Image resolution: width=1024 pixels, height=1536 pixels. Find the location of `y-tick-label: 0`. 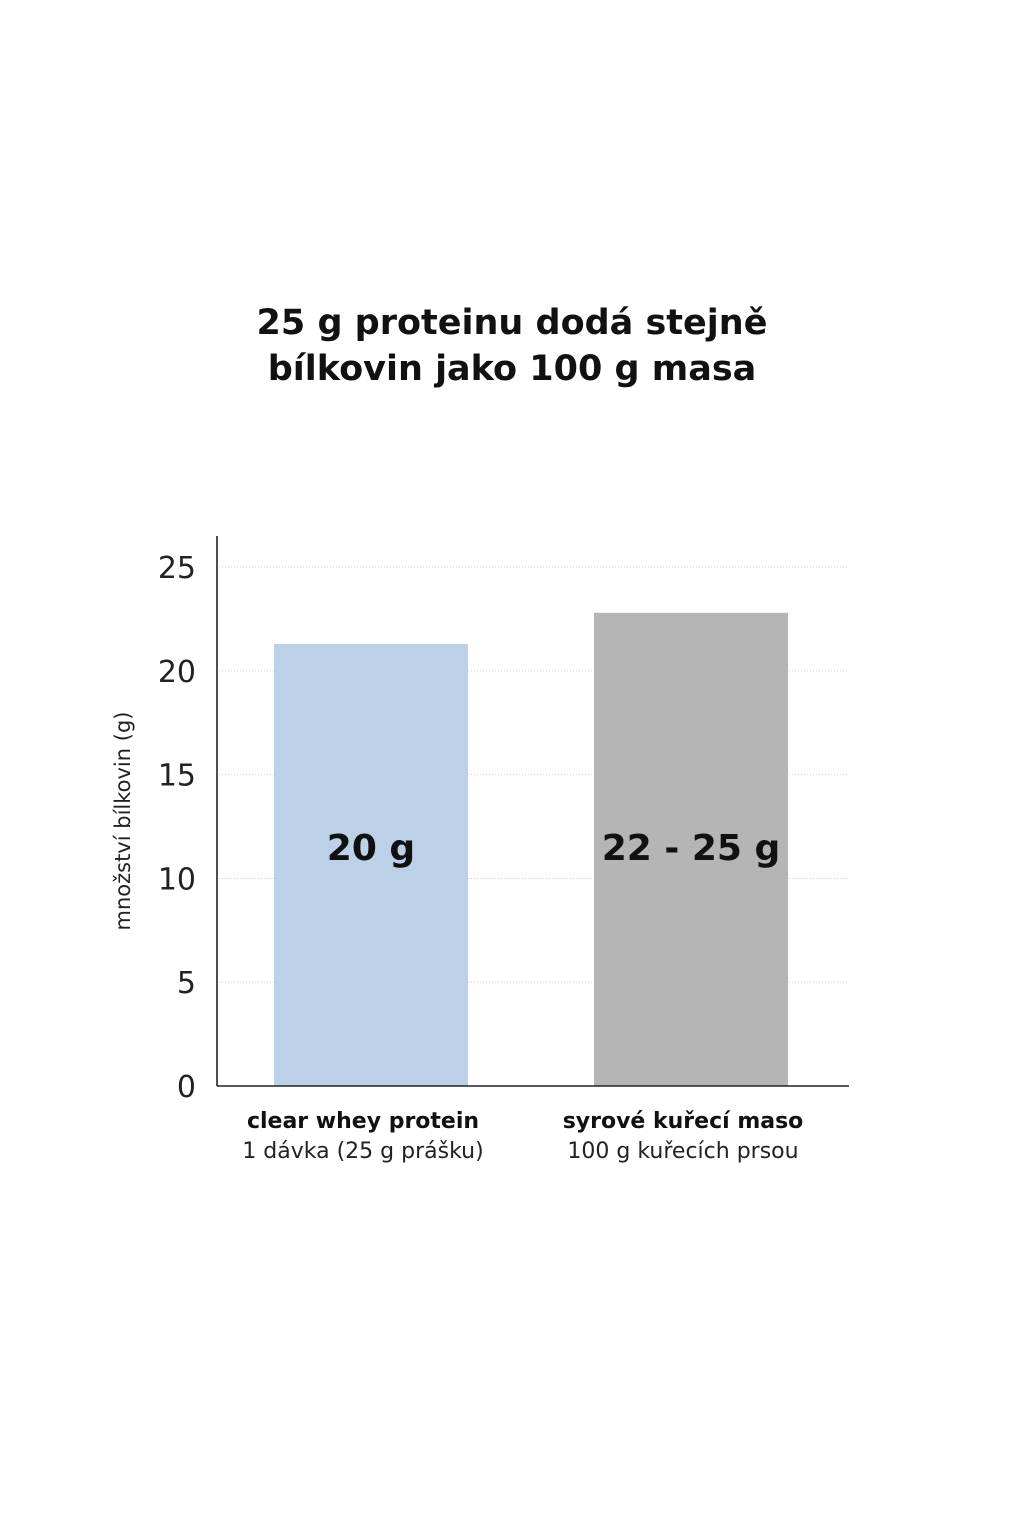

y-tick-label: 0 is located at coordinates (186, 1087).